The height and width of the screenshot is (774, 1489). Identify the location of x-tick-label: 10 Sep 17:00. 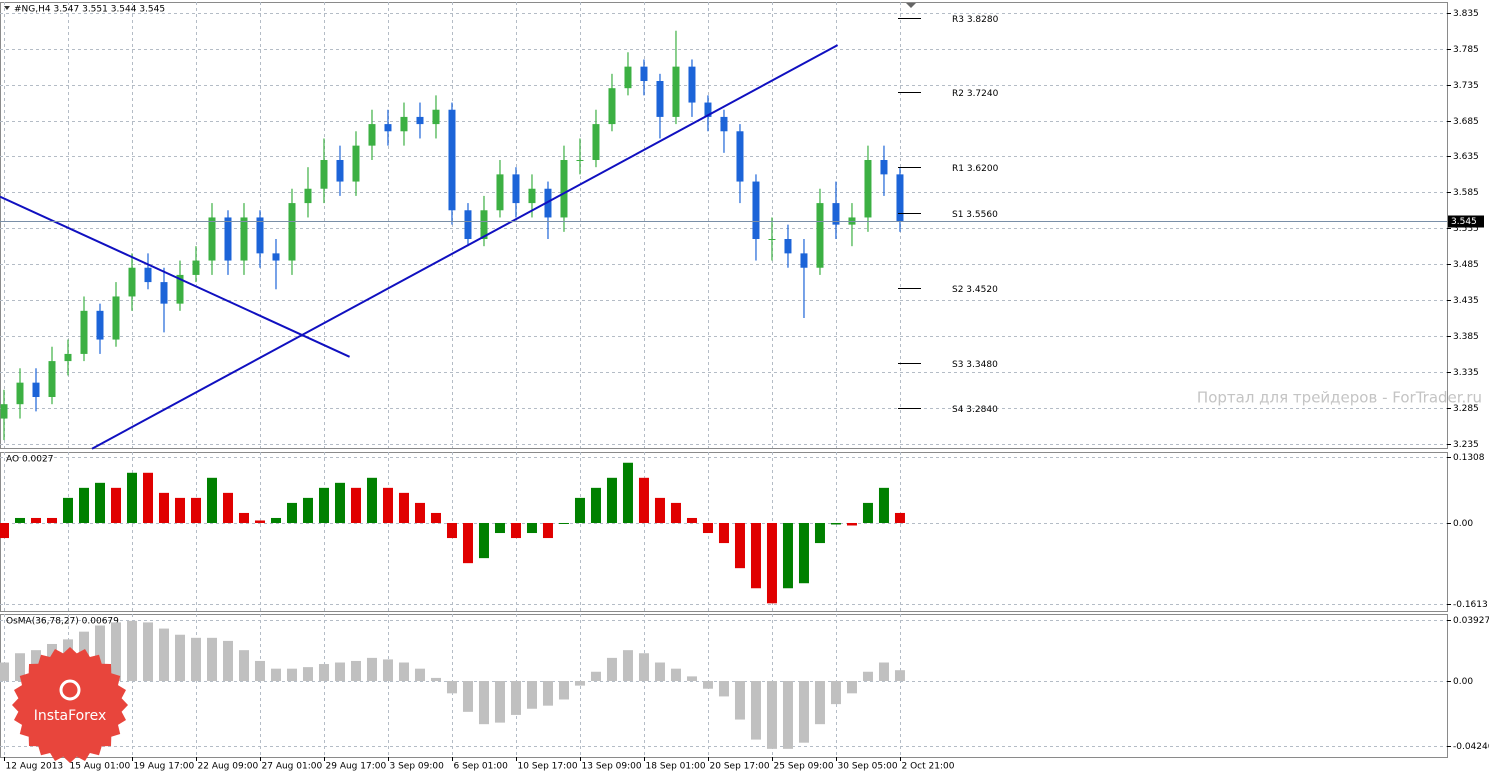
(548, 767).